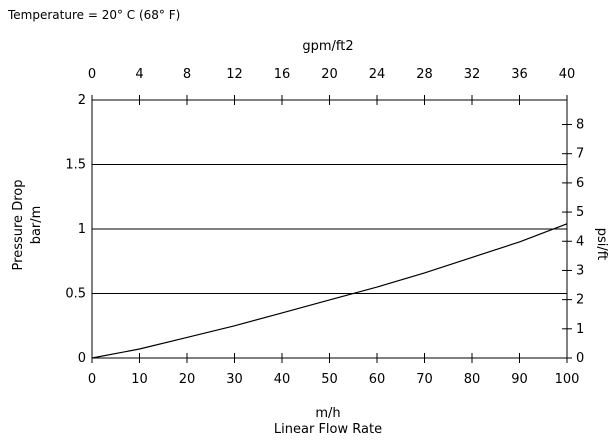  What do you see at coordinates (139, 74) in the screenshot?
I see `top-x-tick-label: 4` at bounding box center [139, 74].